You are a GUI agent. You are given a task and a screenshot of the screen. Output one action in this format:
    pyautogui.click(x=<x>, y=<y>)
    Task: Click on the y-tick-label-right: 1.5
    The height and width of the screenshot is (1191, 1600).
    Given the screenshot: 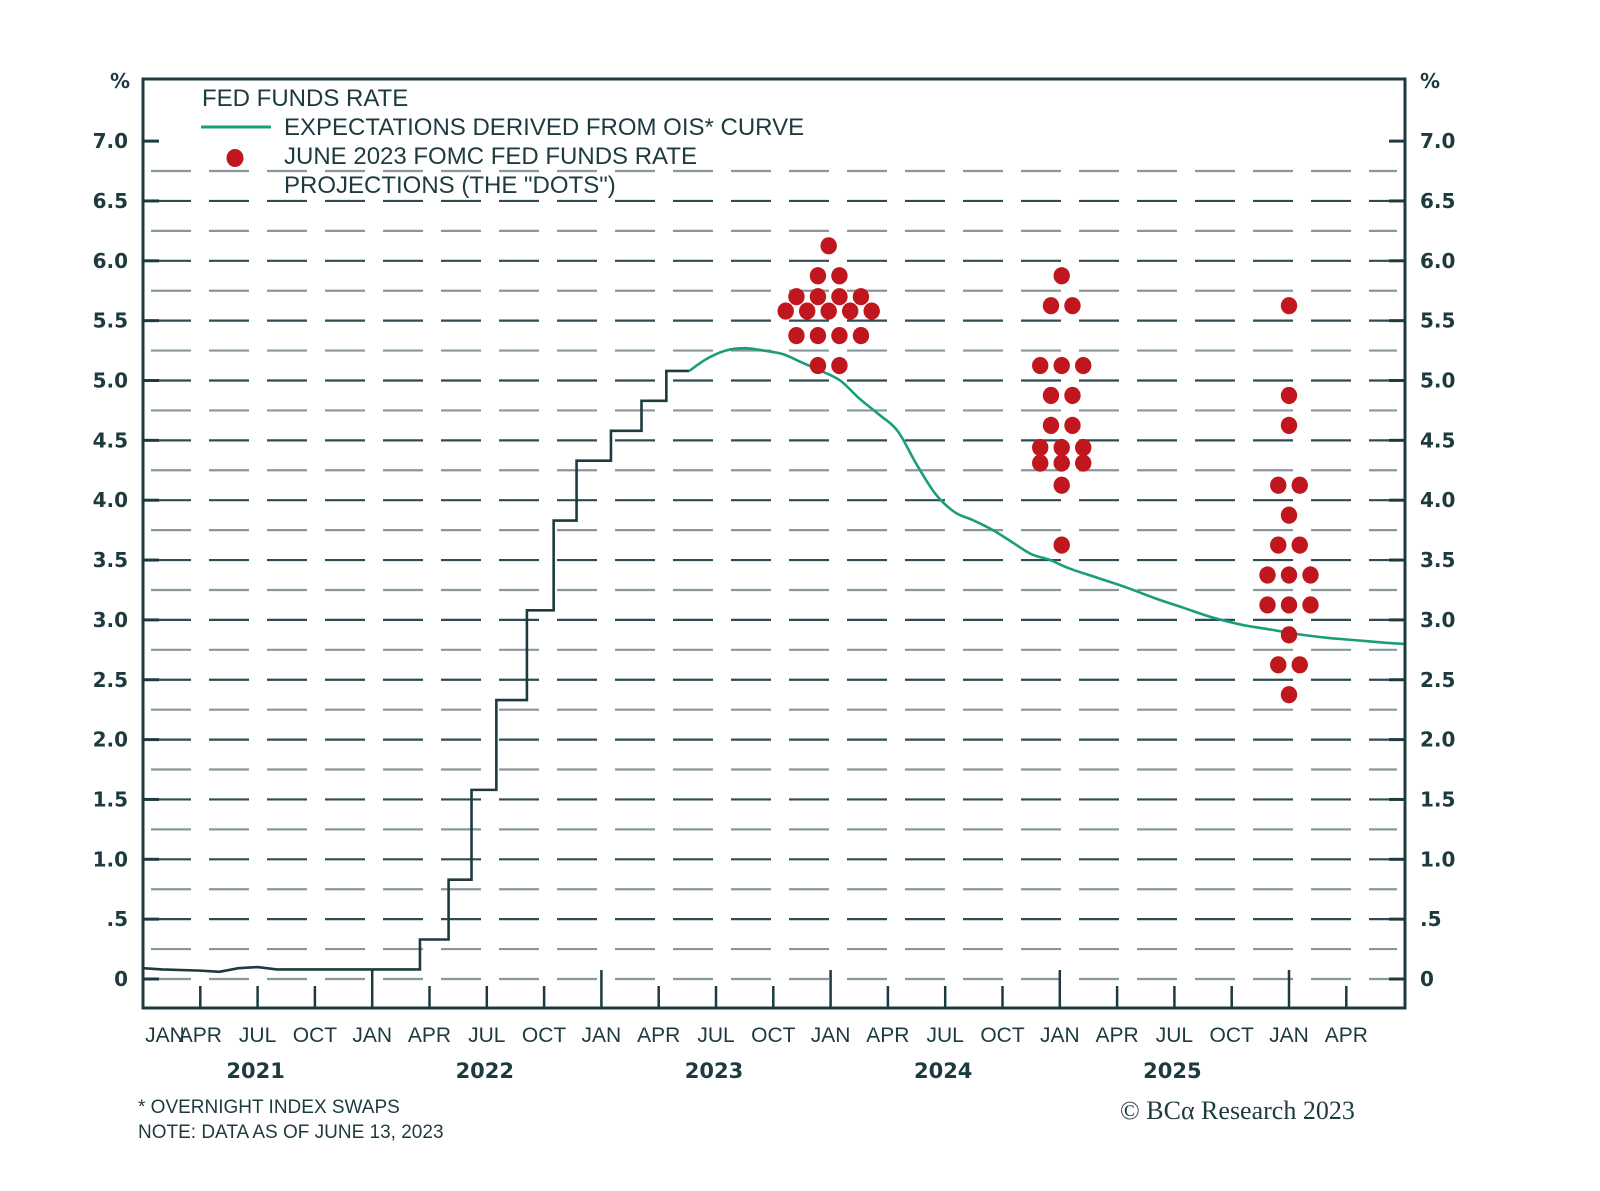 What is the action you would take?
    pyautogui.click(x=1437, y=799)
    